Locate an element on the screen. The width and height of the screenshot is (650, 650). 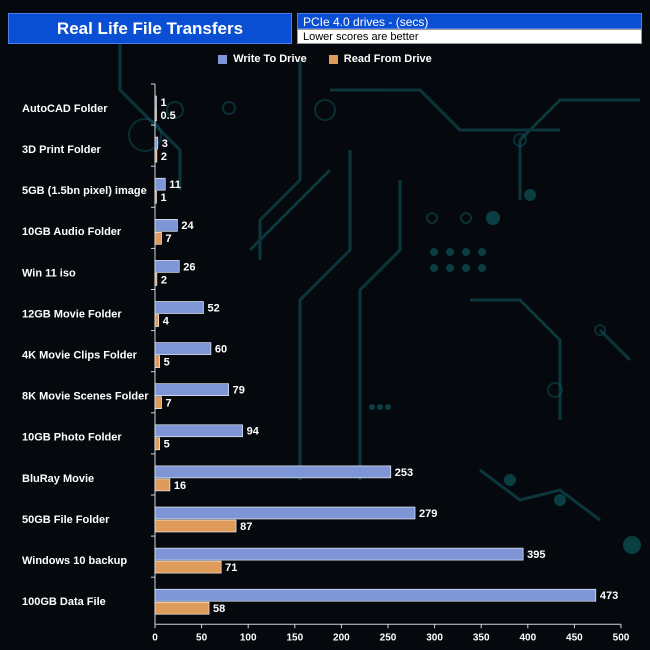
read-value-label: 1 is located at coordinates (164, 198).